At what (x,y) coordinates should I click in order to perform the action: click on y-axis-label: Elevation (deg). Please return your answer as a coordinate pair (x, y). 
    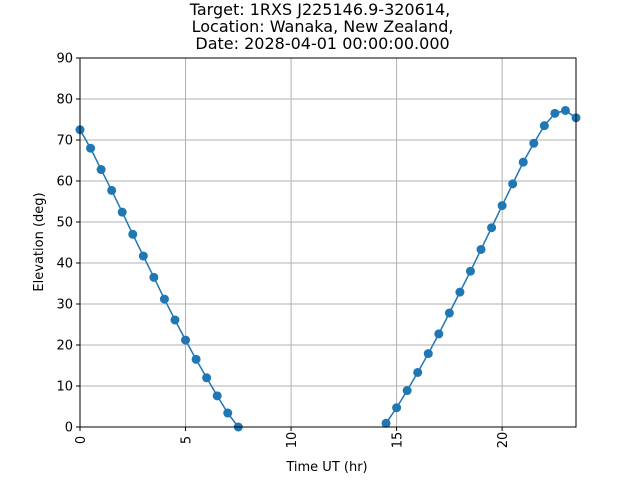
    Looking at the image, I should click on (39, 241).